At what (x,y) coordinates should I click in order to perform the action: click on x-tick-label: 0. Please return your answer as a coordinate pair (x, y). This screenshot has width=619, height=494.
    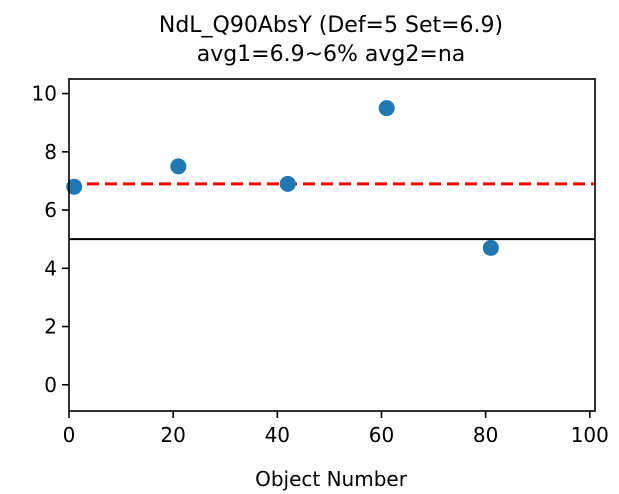
    Looking at the image, I should click on (69, 435).